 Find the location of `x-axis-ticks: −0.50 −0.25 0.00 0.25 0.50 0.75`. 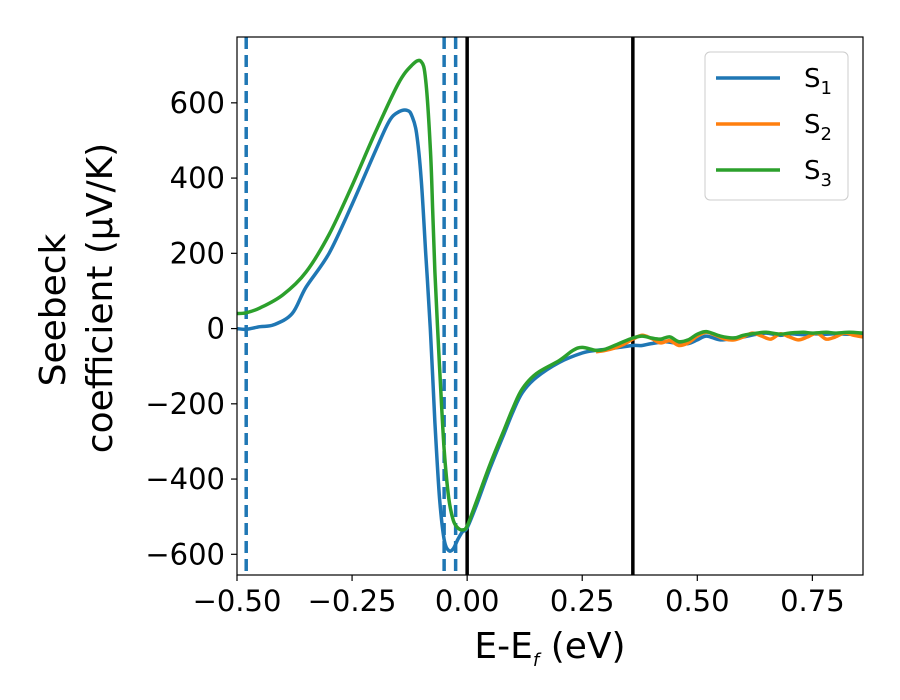

x-axis-ticks: −0.50 −0.25 0.00 0.25 0.50 0.75 is located at coordinates (519, 596).